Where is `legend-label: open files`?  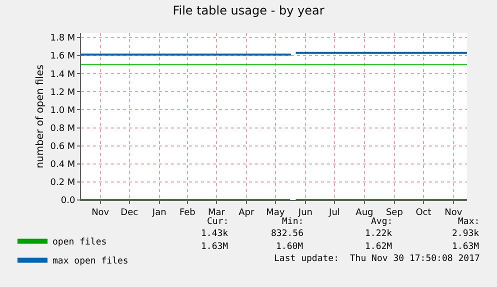
legend-label: open files is located at coordinates (79, 243).